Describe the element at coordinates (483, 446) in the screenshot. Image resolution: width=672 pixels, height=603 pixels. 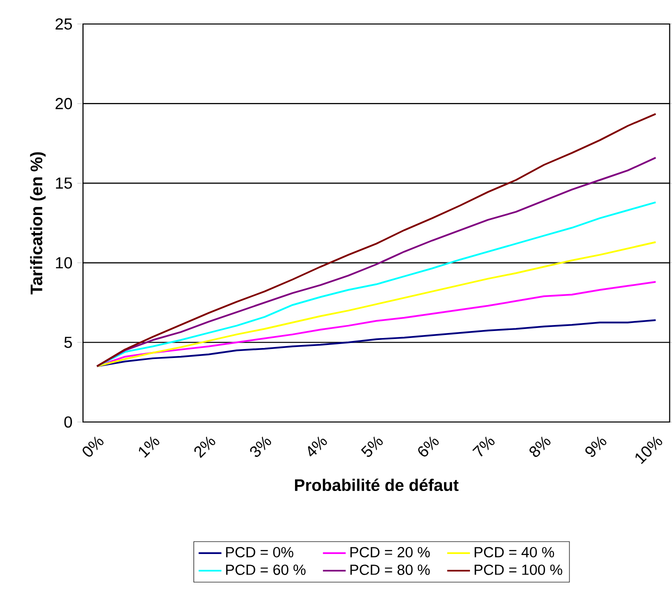
I see `x-tick-label: 7%` at that location.